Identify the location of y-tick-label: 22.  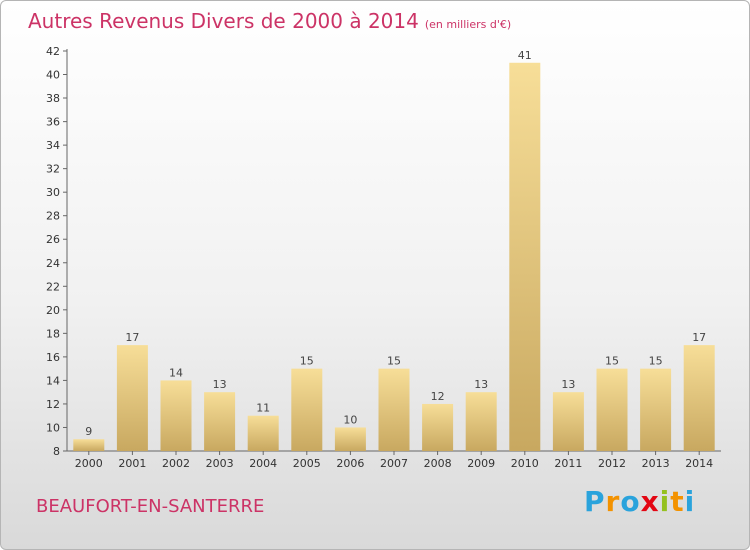
(53, 286).